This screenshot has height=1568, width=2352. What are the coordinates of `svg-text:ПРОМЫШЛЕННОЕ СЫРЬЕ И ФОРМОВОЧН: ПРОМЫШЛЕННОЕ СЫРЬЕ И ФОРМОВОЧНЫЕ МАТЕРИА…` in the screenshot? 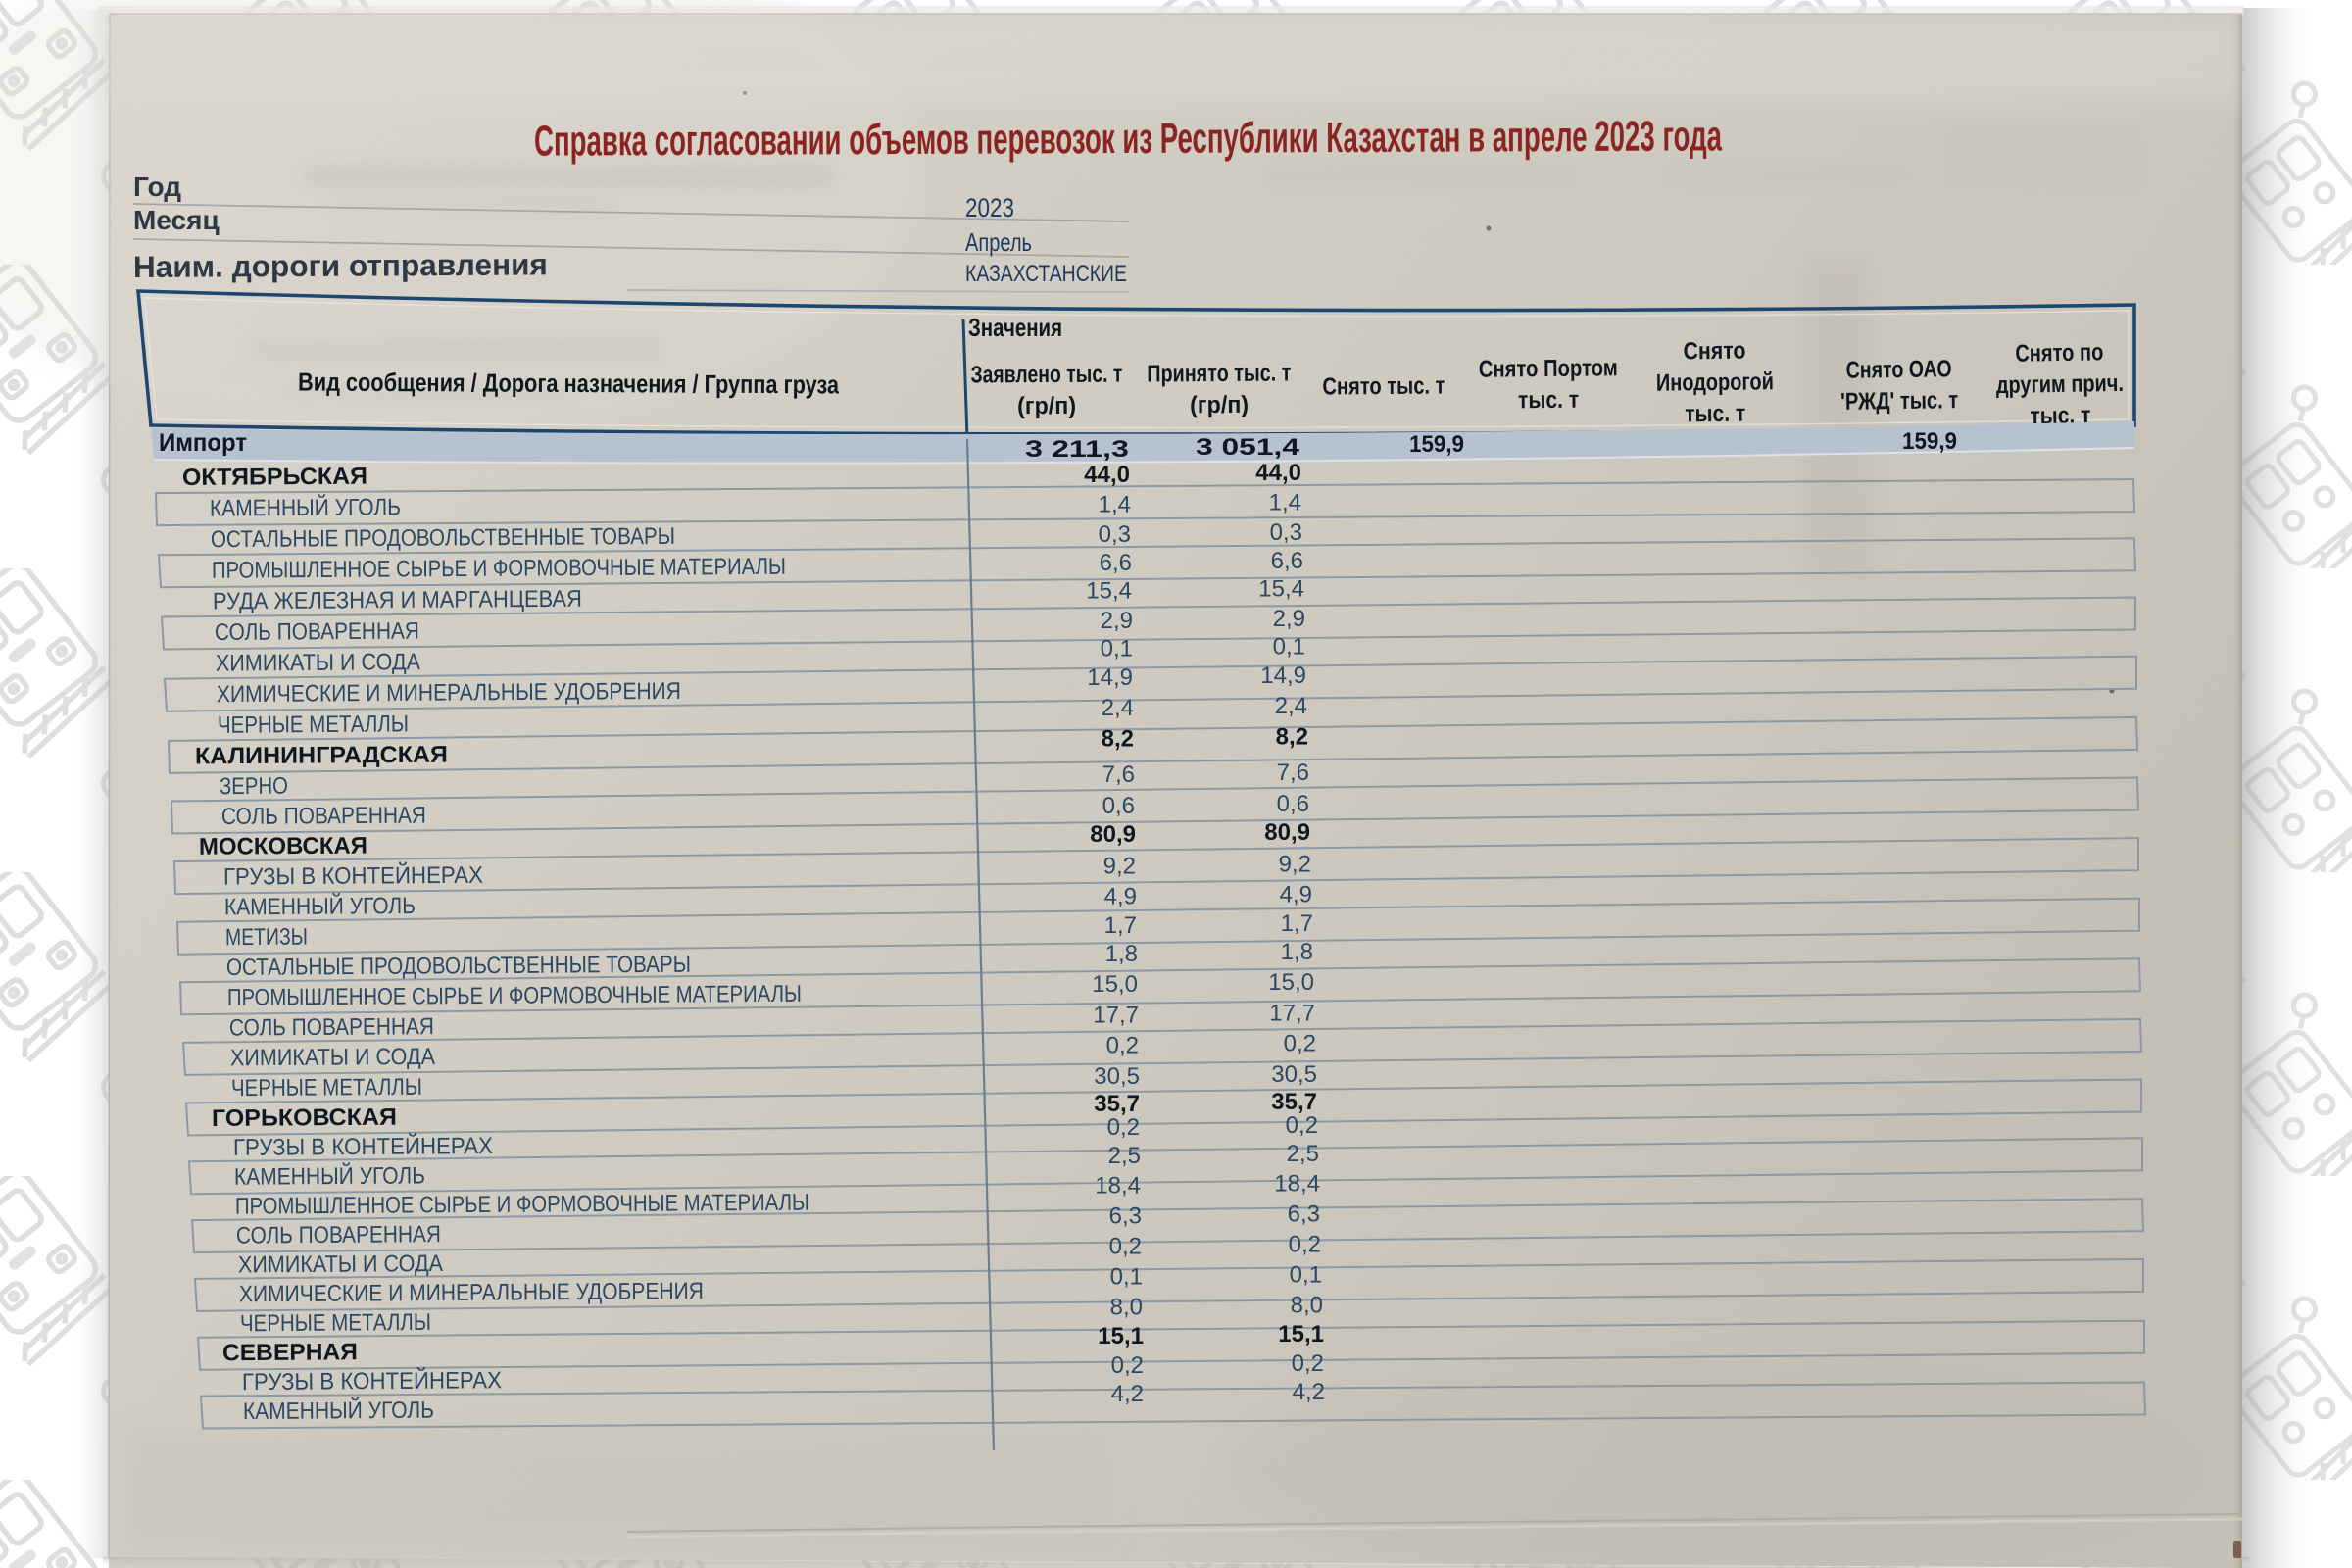 It's located at (514, 996).